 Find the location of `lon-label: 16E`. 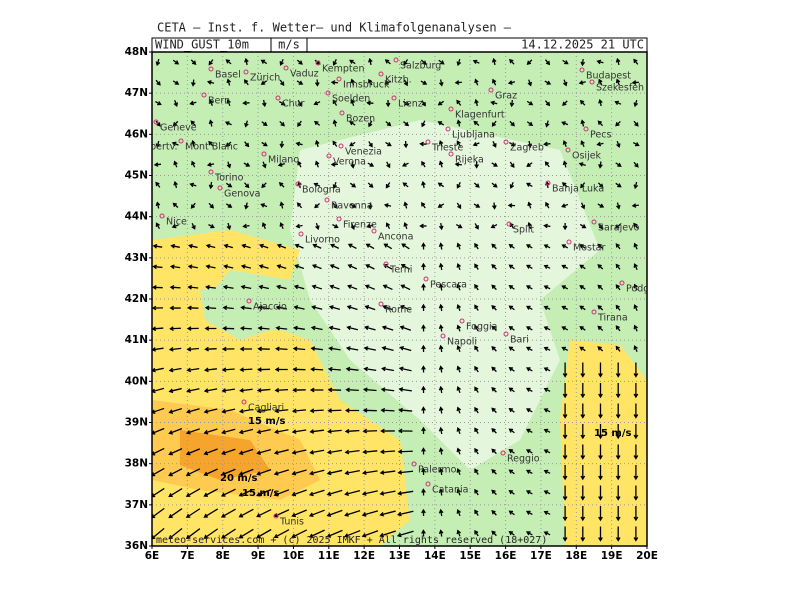

lon-label: 16E is located at coordinates (506, 556).